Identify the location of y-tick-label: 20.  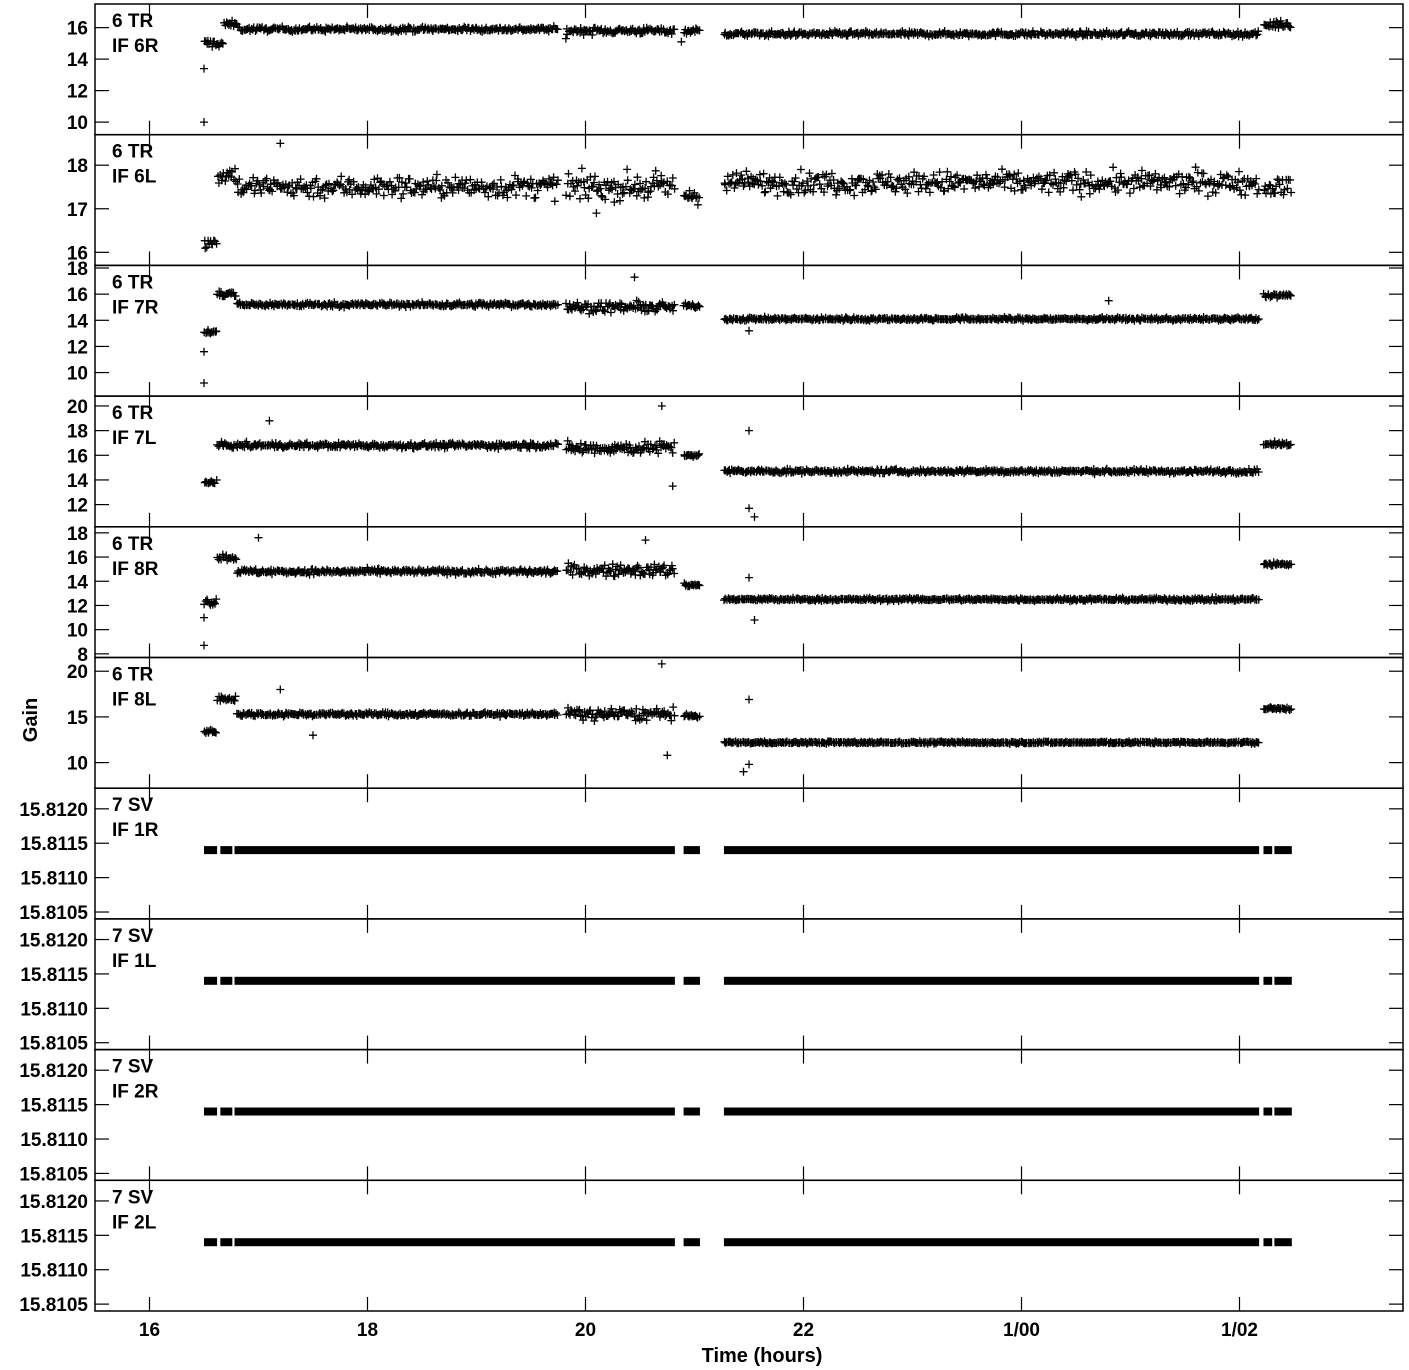
(77, 407).